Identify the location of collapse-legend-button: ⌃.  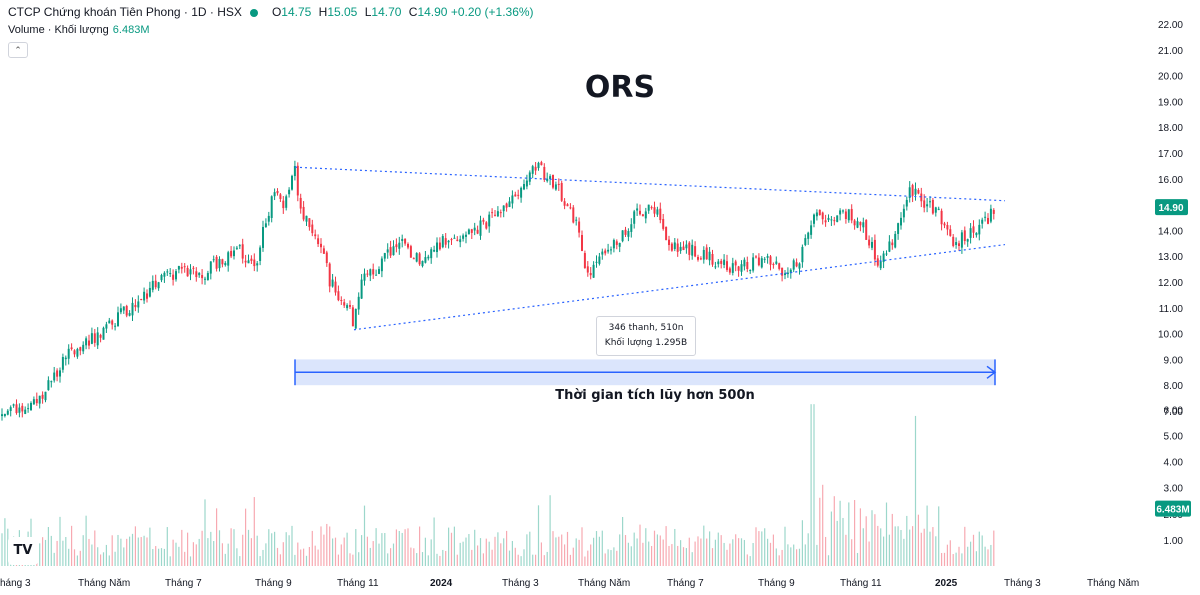
(18, 50).